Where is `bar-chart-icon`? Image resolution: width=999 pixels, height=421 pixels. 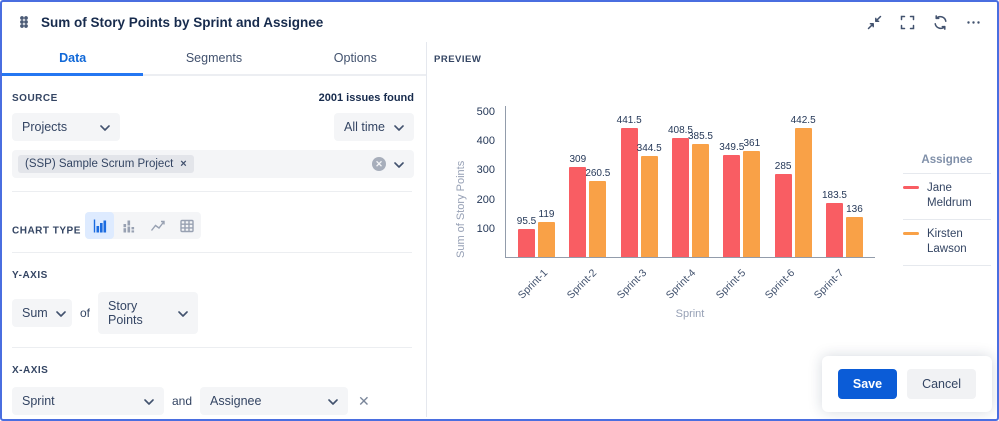 bar-chart-icon is located at coordinates (100, 225).